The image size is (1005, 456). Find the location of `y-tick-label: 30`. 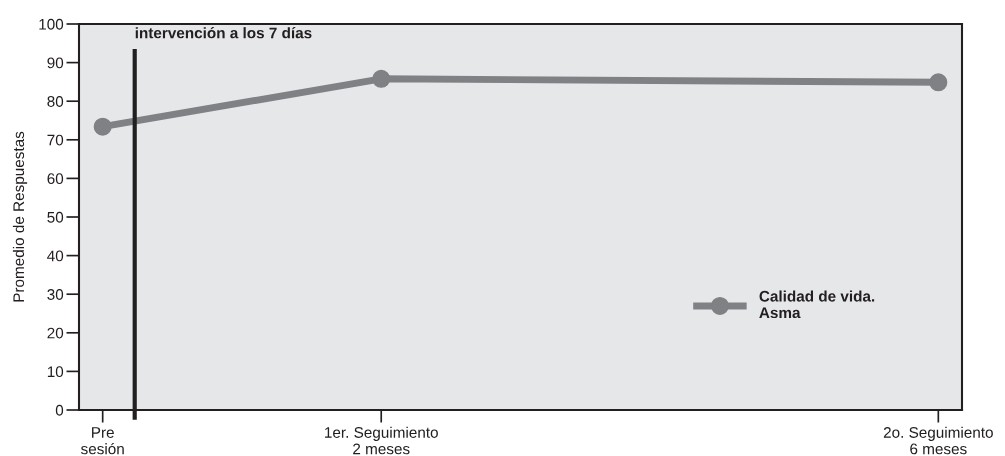

y-tick-label: 30 is located at coordinates (55, 294).